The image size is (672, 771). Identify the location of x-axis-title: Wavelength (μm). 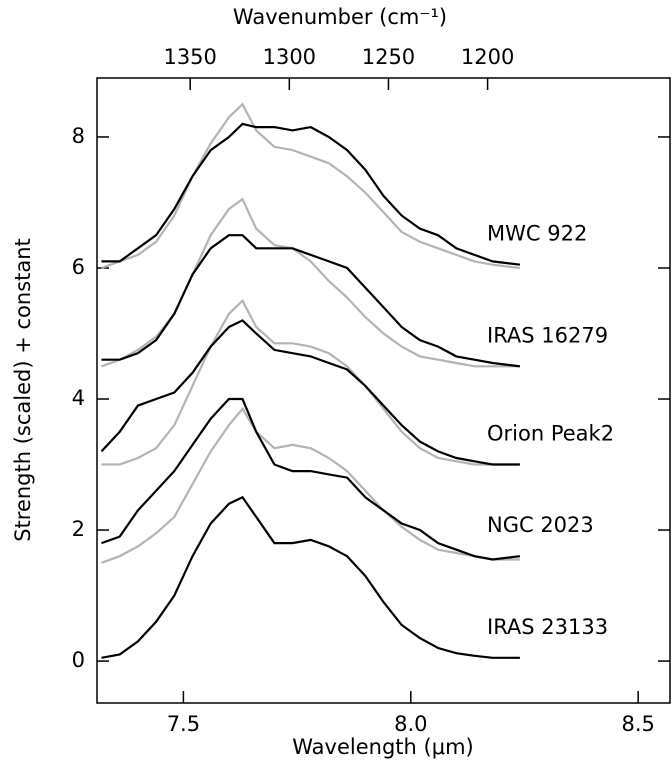
(382, 747).